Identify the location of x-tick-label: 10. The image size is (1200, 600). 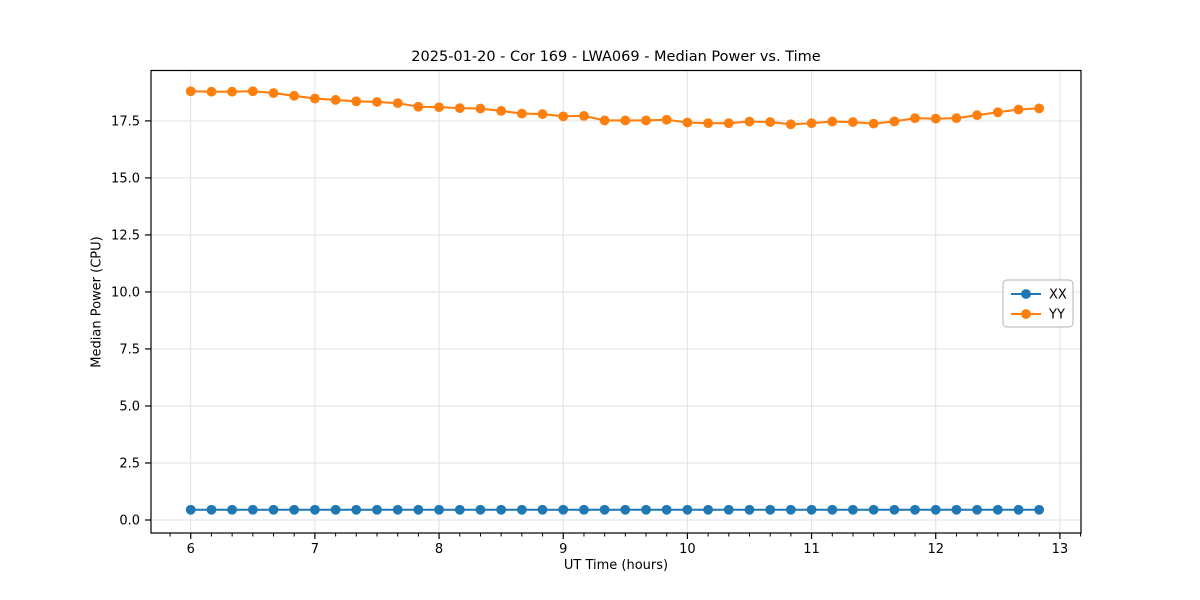
(687, 549).